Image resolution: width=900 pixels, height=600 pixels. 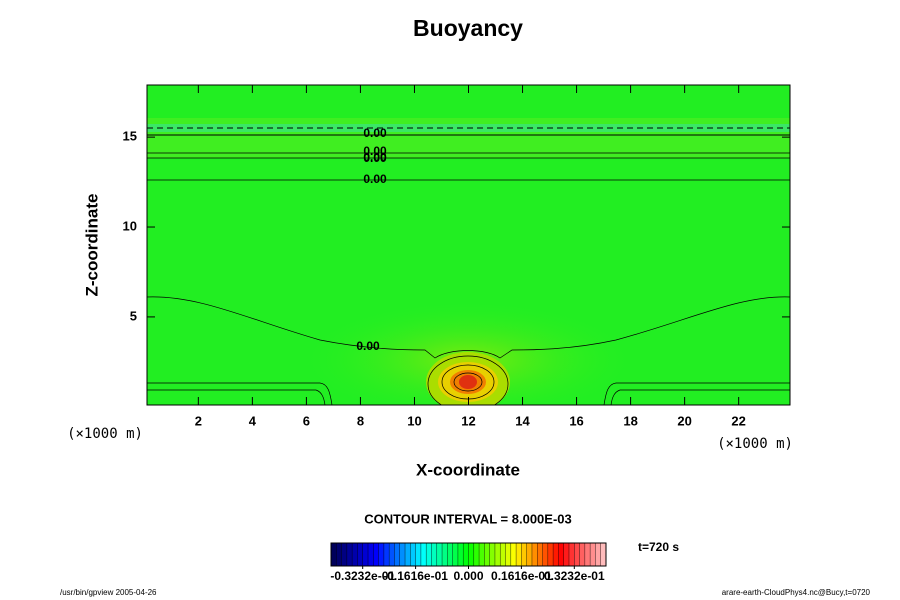 I want to click on y-tick-label: 15, so click(x=130, y=136).